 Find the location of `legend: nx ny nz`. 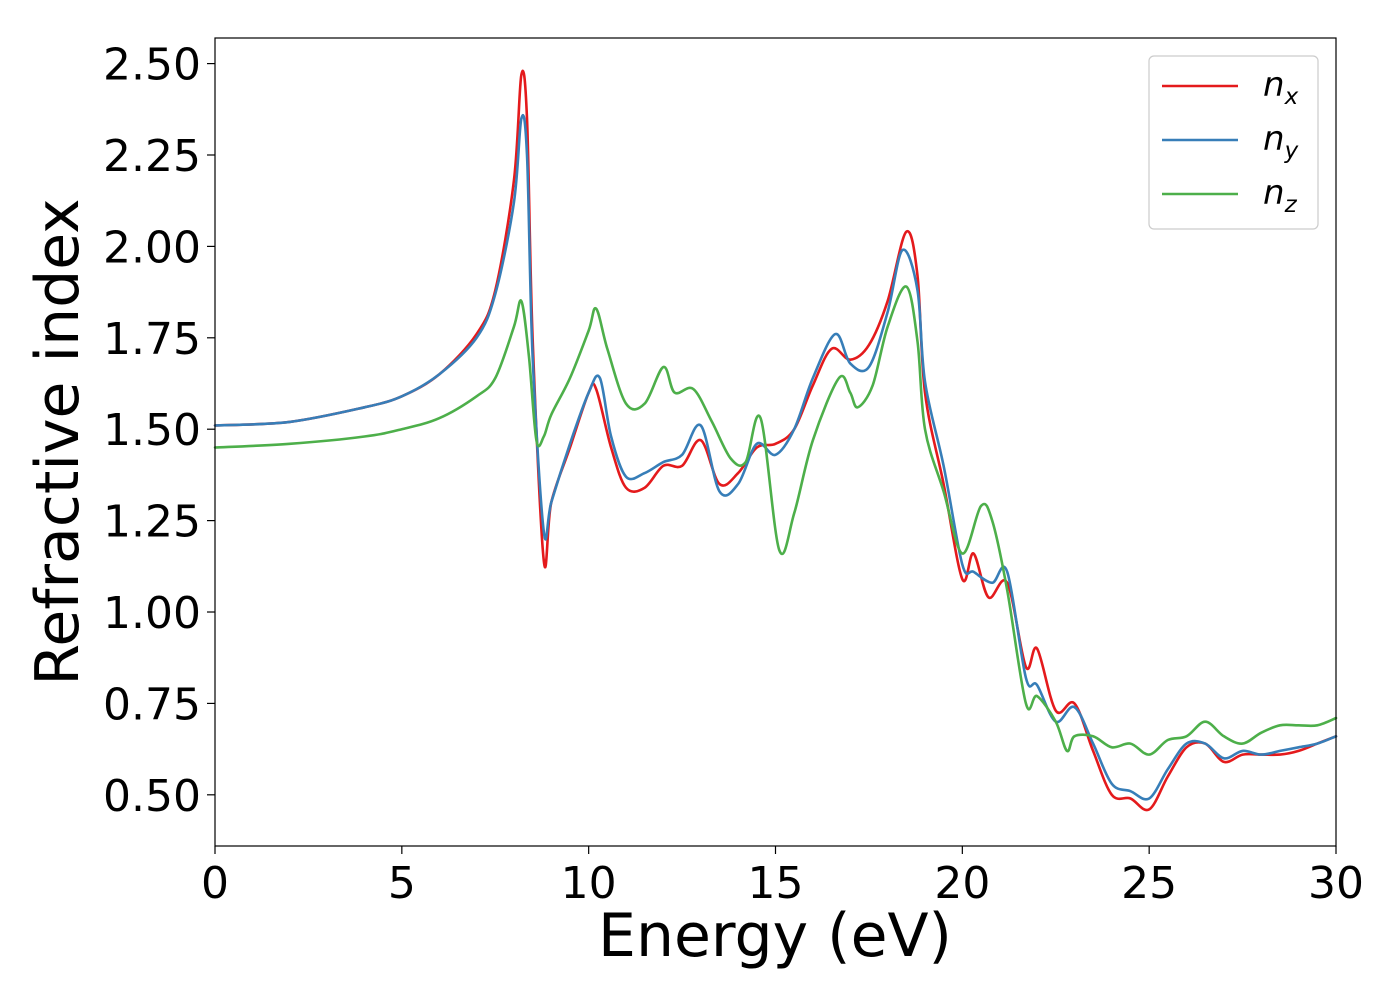

legend: nx ny nz is located at coordinates (1233, 142).